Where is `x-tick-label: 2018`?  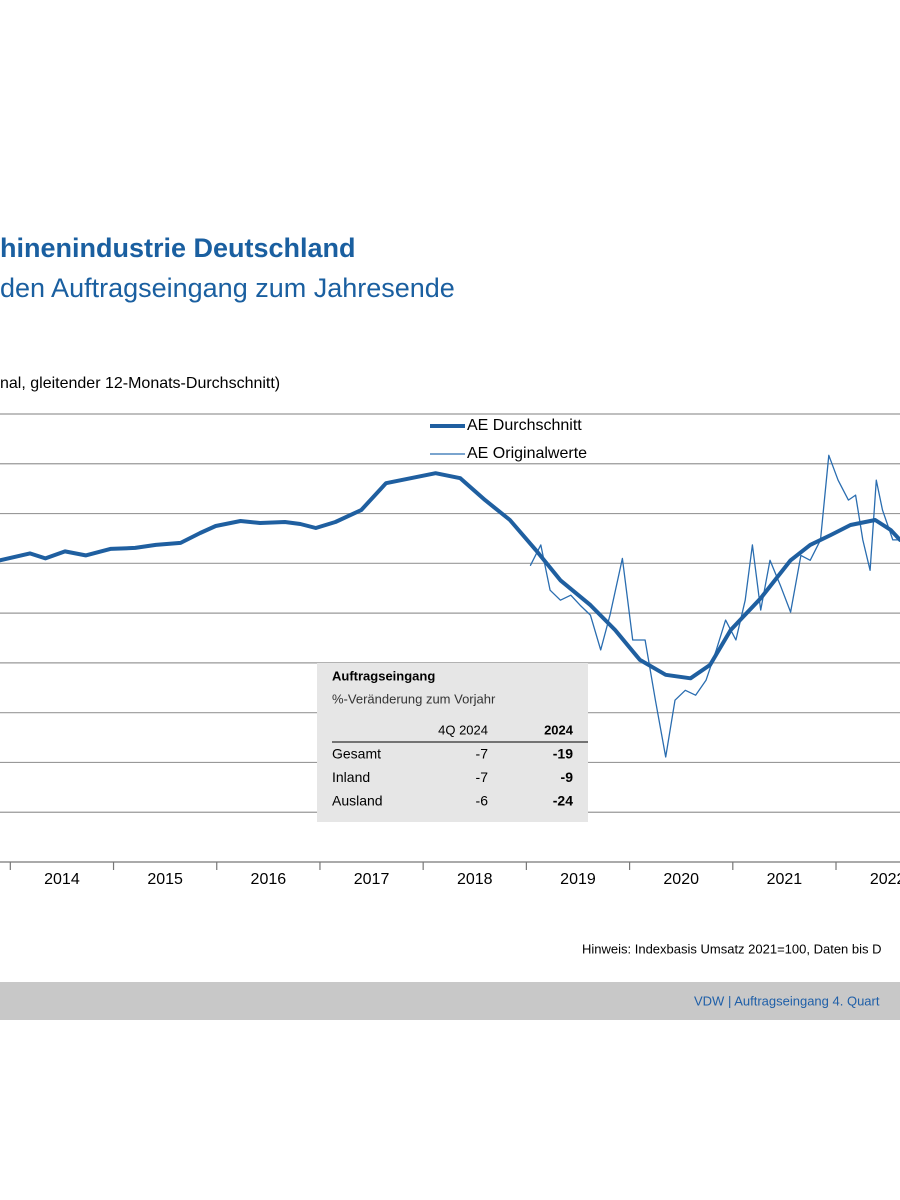 x-tick-label: 2018 is located at coordinates (475, 879).